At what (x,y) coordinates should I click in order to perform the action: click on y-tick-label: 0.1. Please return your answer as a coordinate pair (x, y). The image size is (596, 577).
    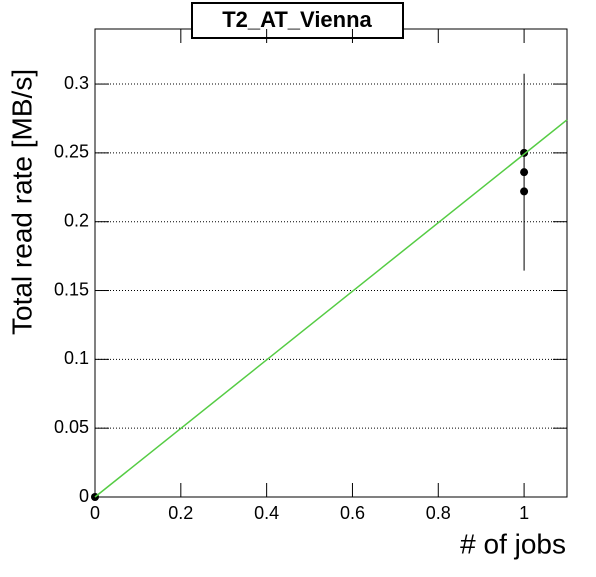
    Looking at the image, I should click on (76, 358).